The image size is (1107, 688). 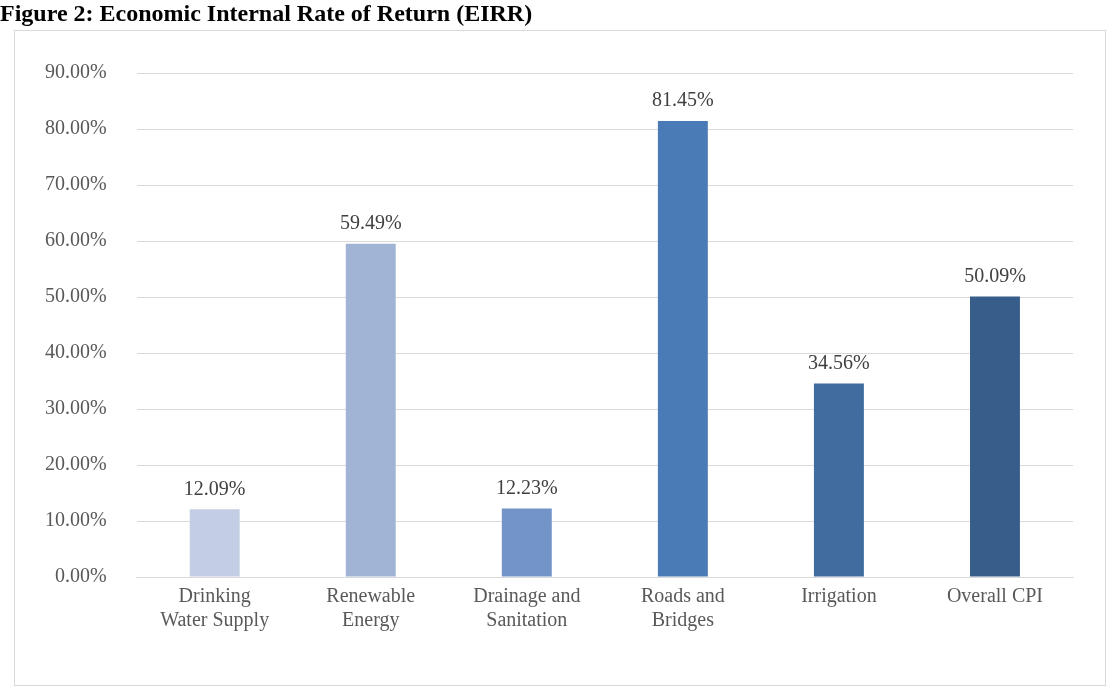 I want to click on data-label: 34.56%, so click(x=839, y=361).